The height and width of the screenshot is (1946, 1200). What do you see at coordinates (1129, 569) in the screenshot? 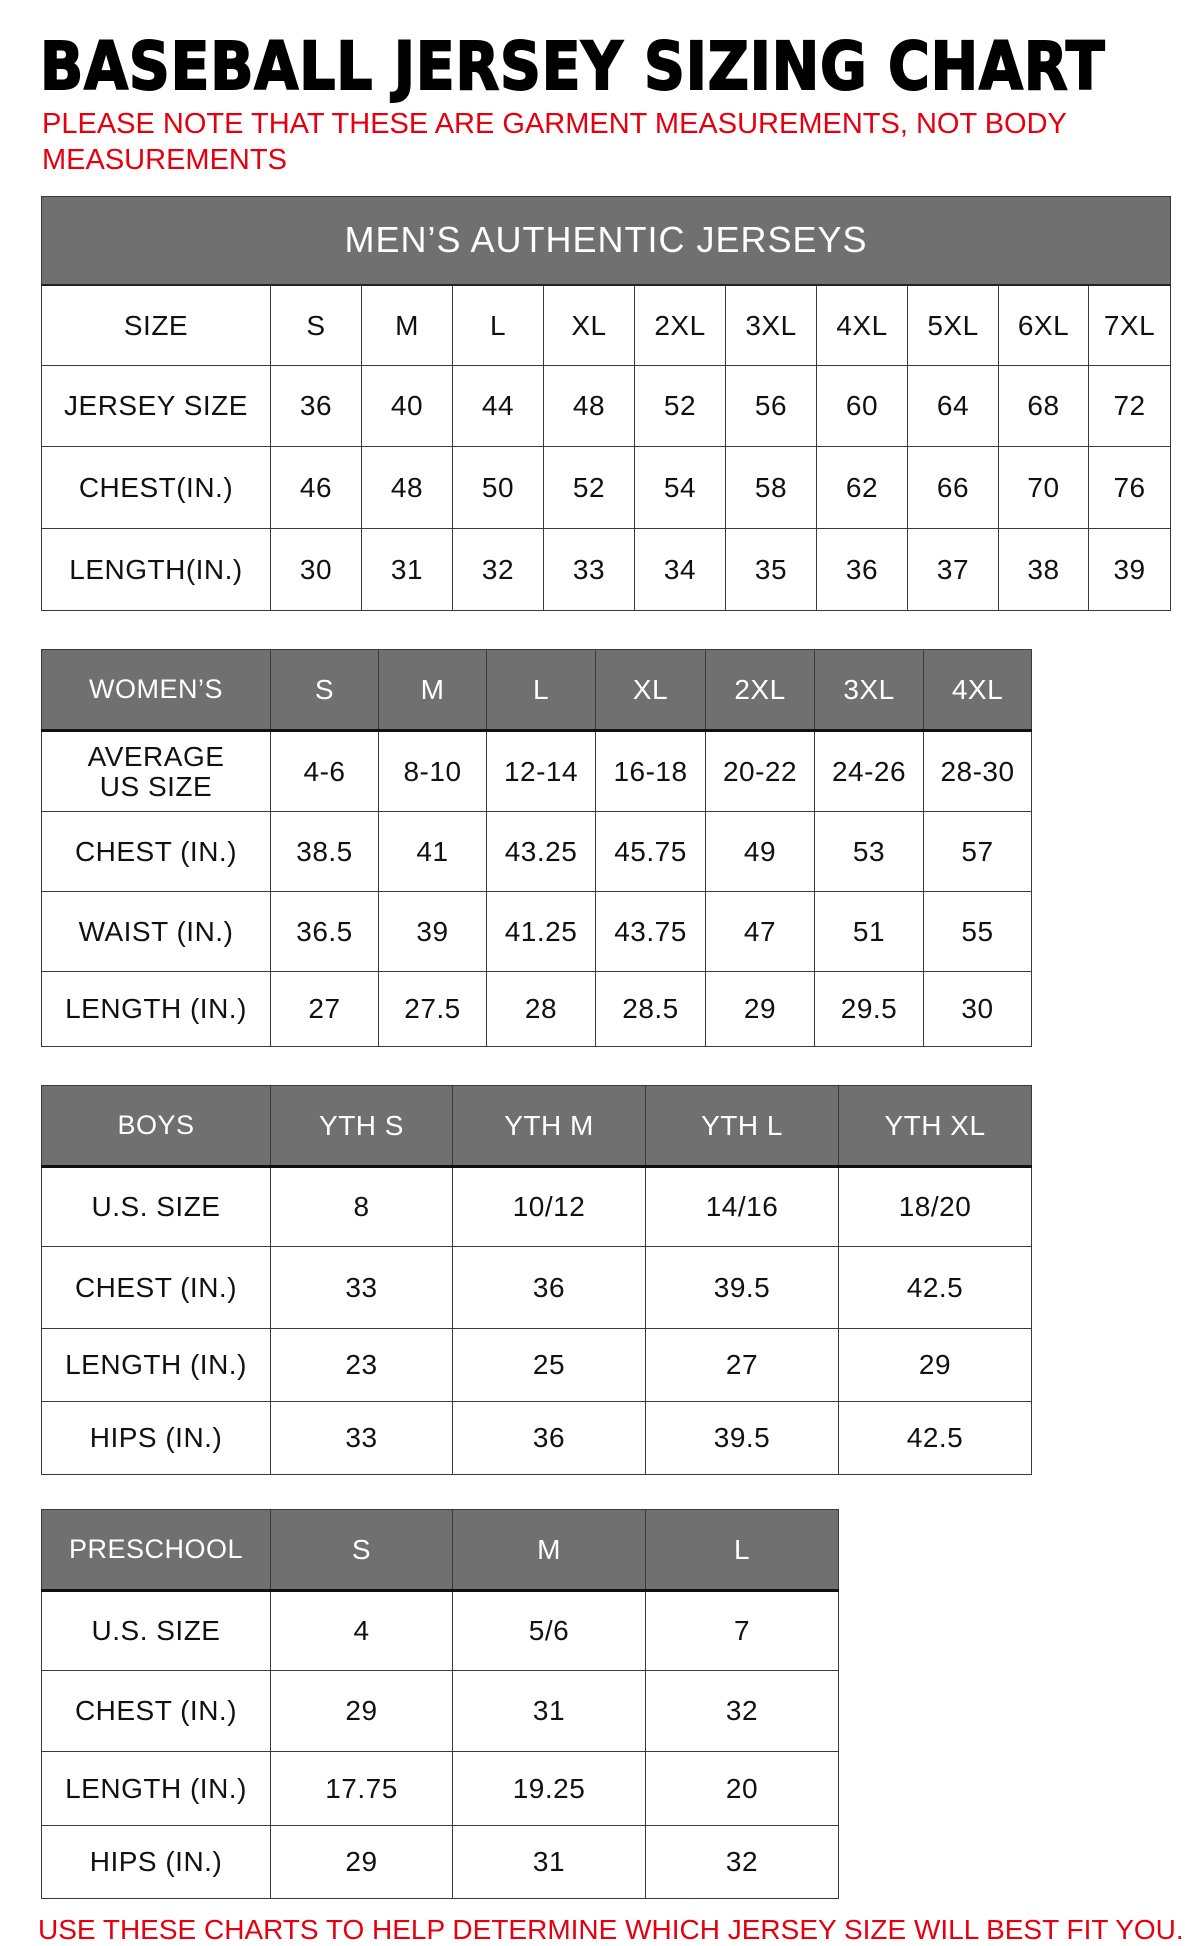
I see `value-cell: 39` at bounding box center [1129, 569].